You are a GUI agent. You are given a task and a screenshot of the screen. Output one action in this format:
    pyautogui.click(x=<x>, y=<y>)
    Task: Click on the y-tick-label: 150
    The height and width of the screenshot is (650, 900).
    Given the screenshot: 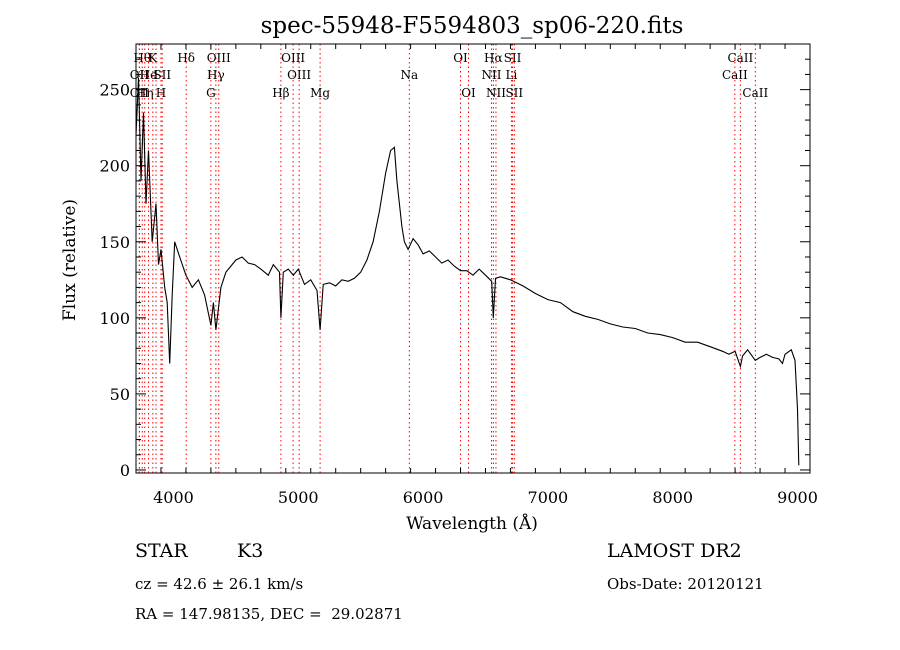 What is the action you would take?
    pyautogui.click(x=114, y=242)
    